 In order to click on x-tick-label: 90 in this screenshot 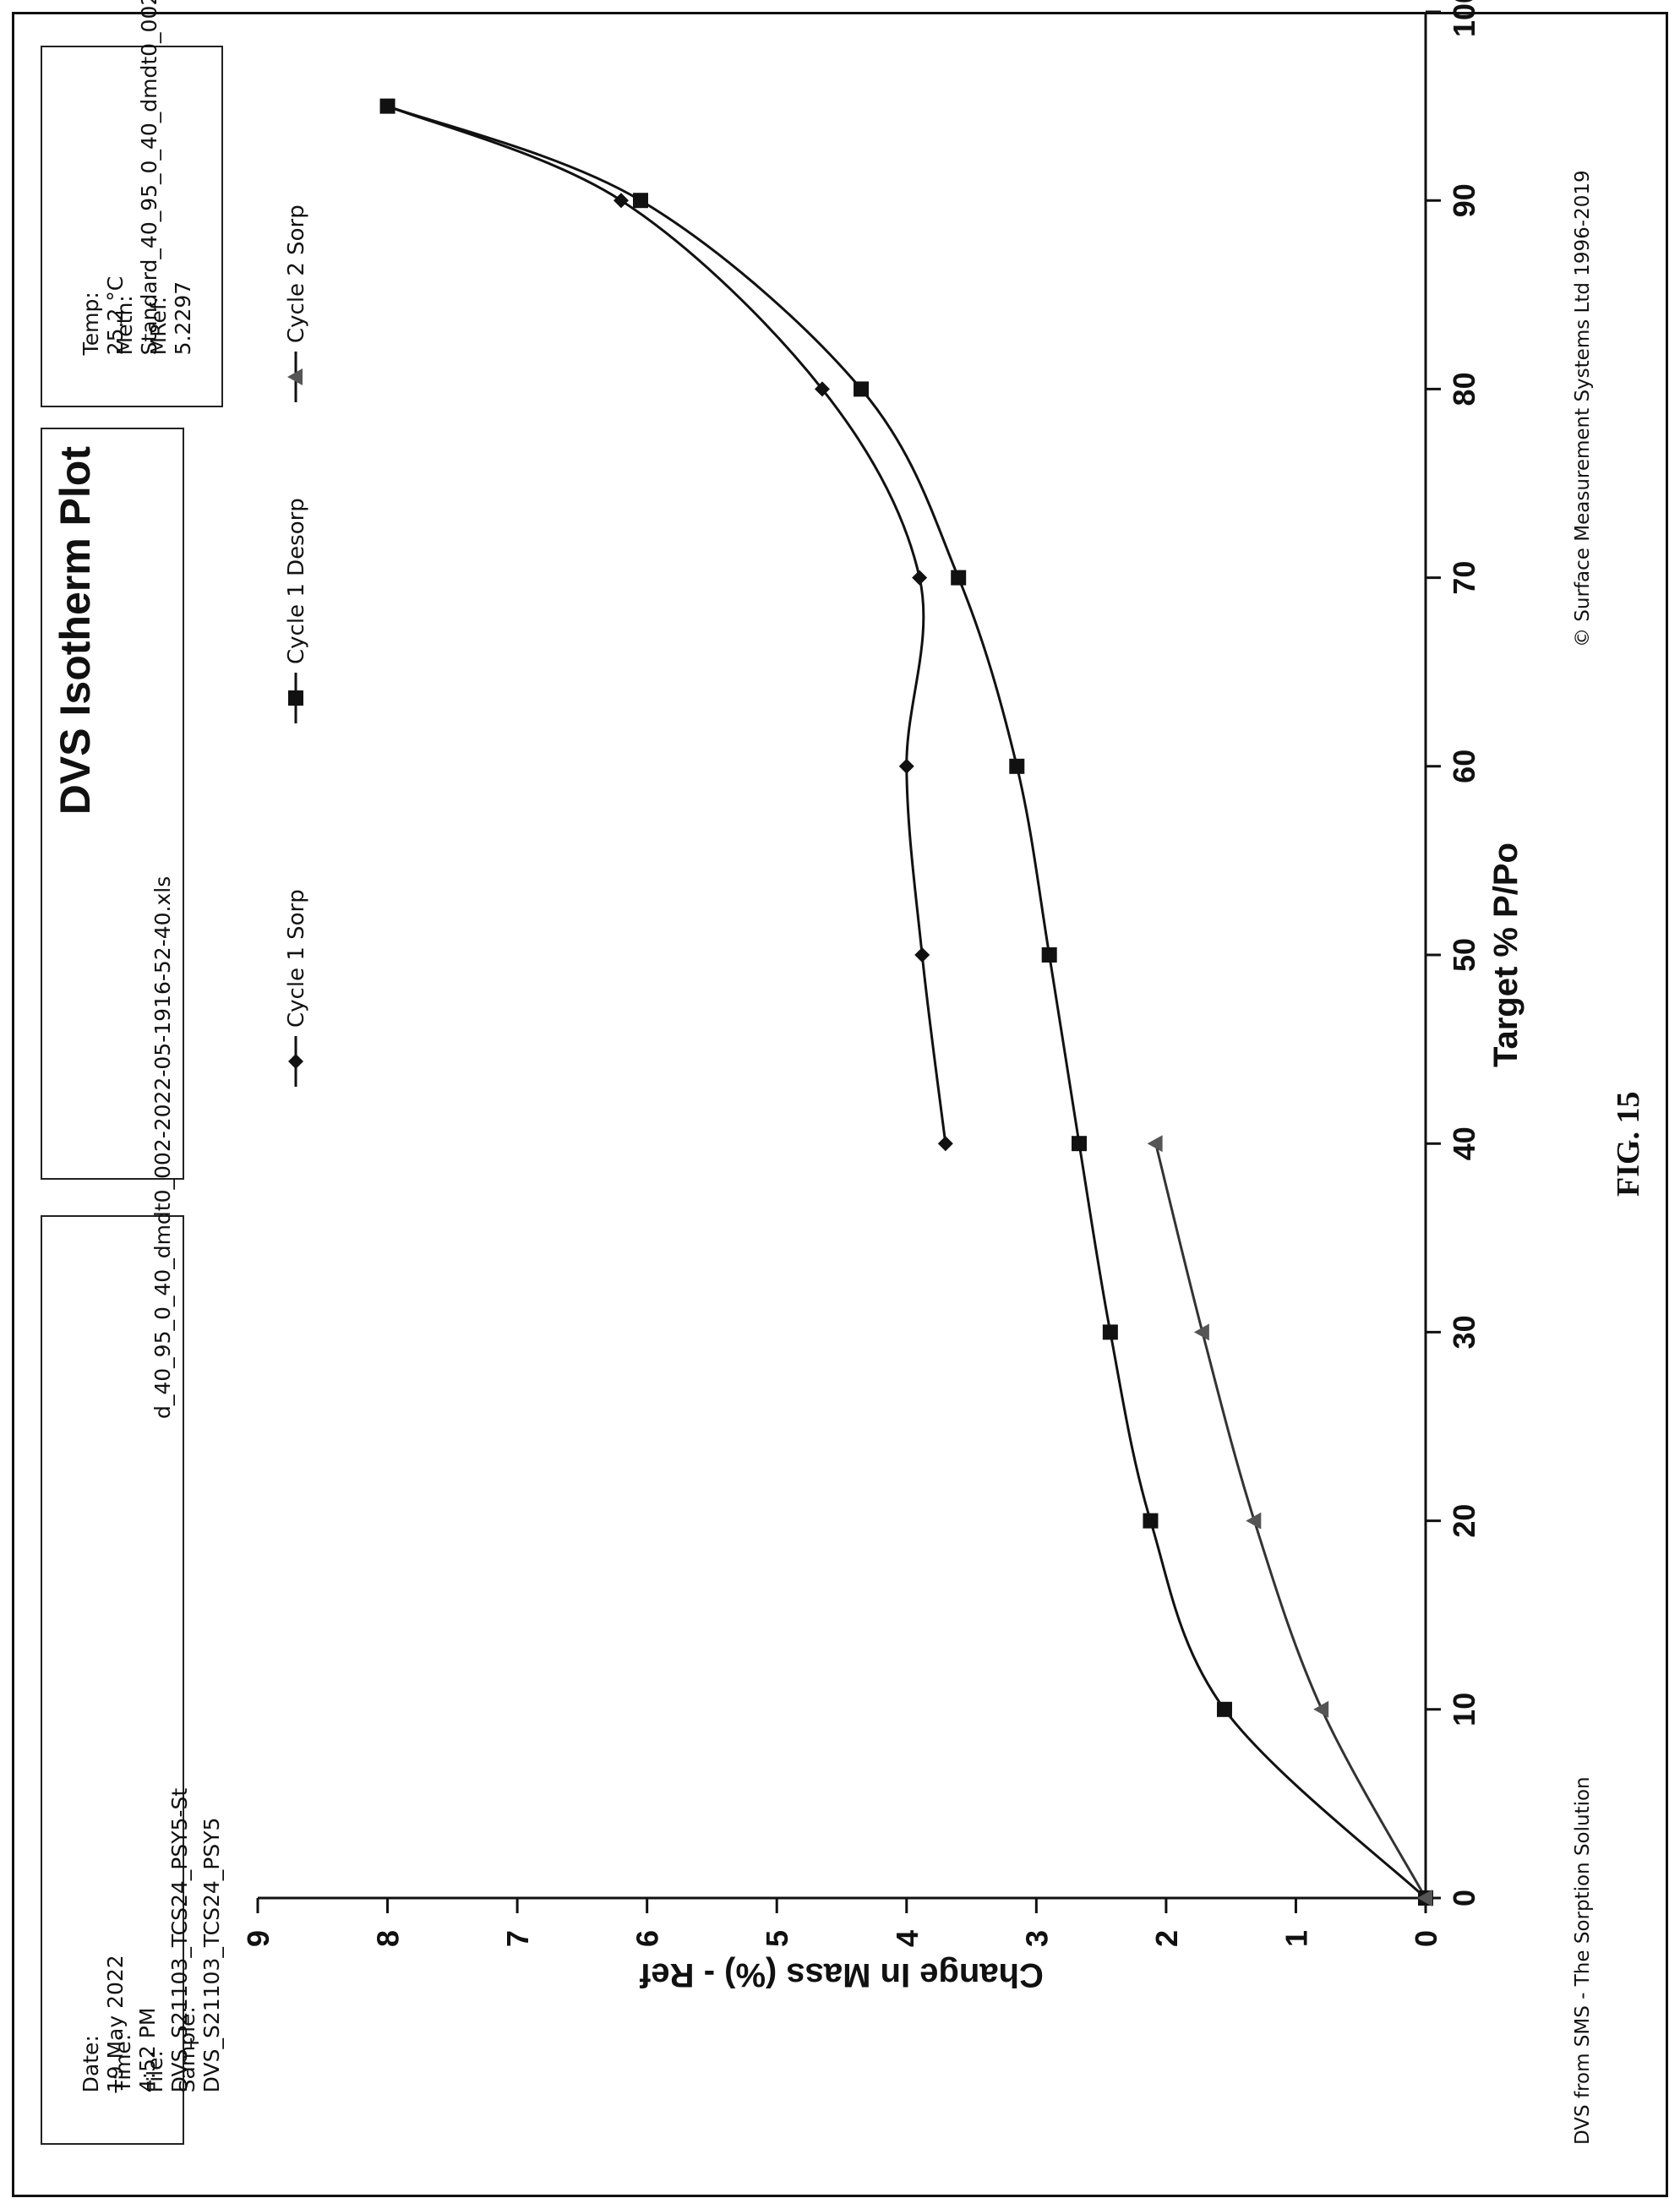, I will do `click(1464, 200)`.